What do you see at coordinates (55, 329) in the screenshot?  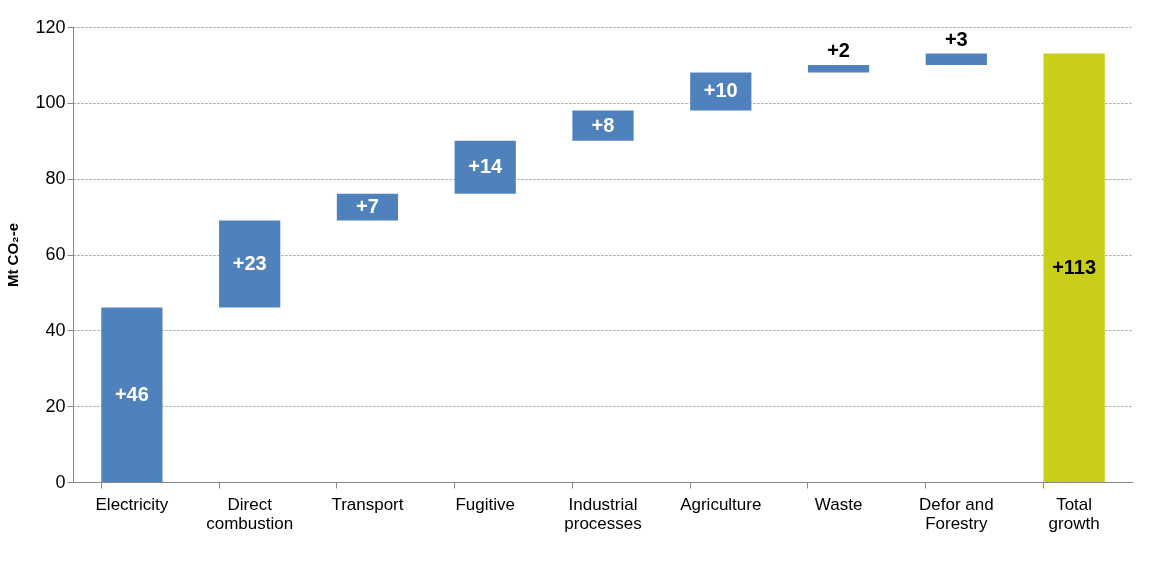 I see `y-tick-label: 40` at bounding box center [55, 329].